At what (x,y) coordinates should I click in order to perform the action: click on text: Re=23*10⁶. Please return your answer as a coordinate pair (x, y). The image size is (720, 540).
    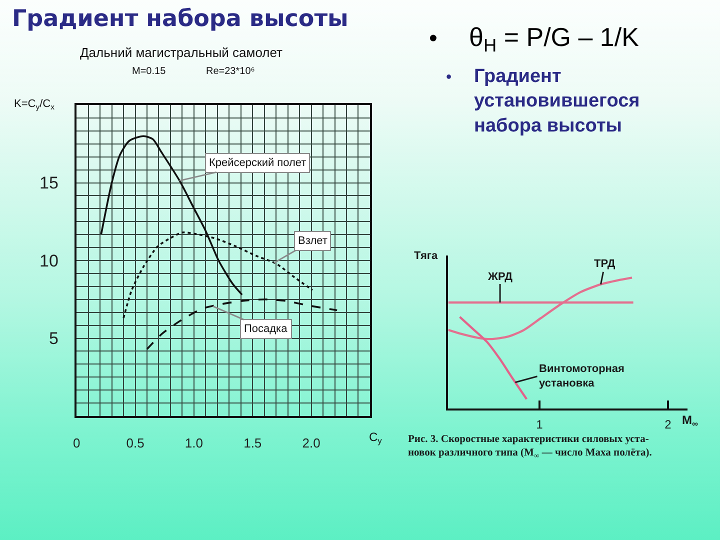
    Looking at the image, I should click on (230, 71).